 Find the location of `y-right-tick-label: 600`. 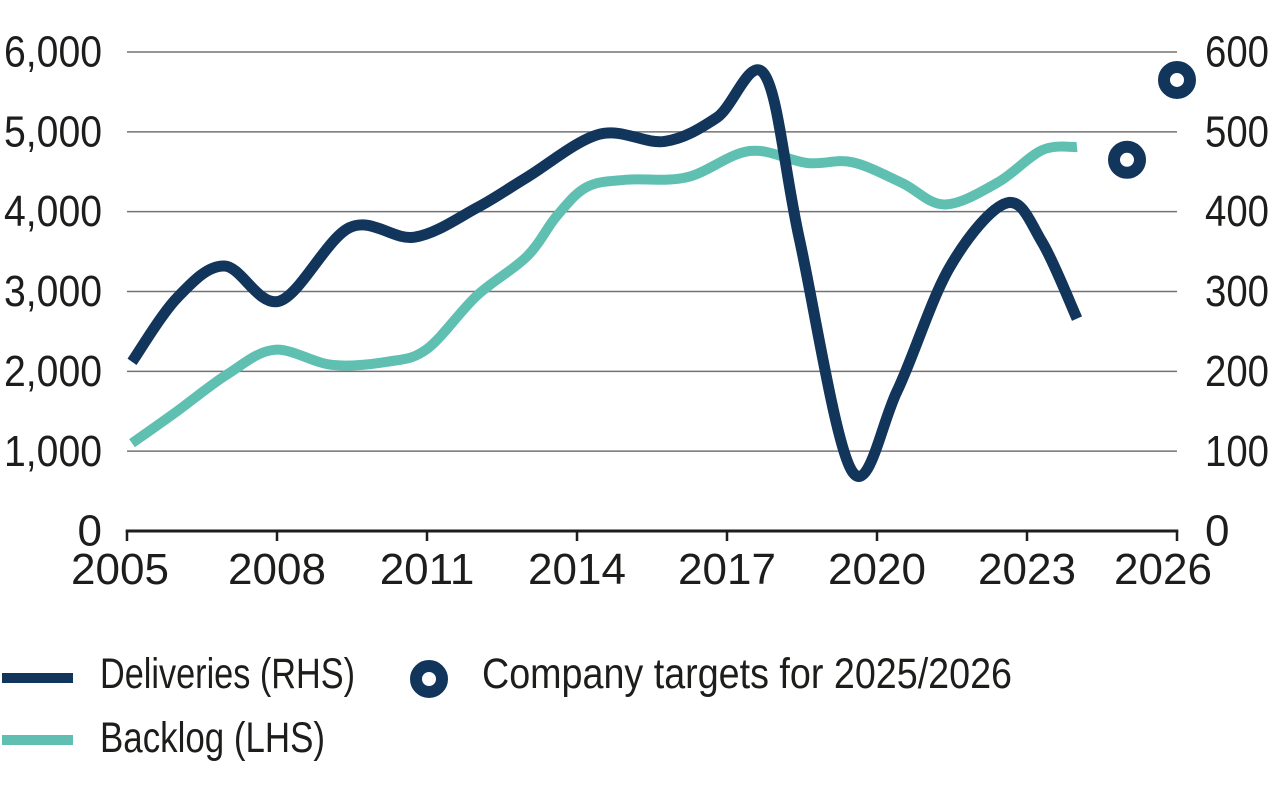

y-right-tick-label: 600 is located at coordinates (1237, 51).